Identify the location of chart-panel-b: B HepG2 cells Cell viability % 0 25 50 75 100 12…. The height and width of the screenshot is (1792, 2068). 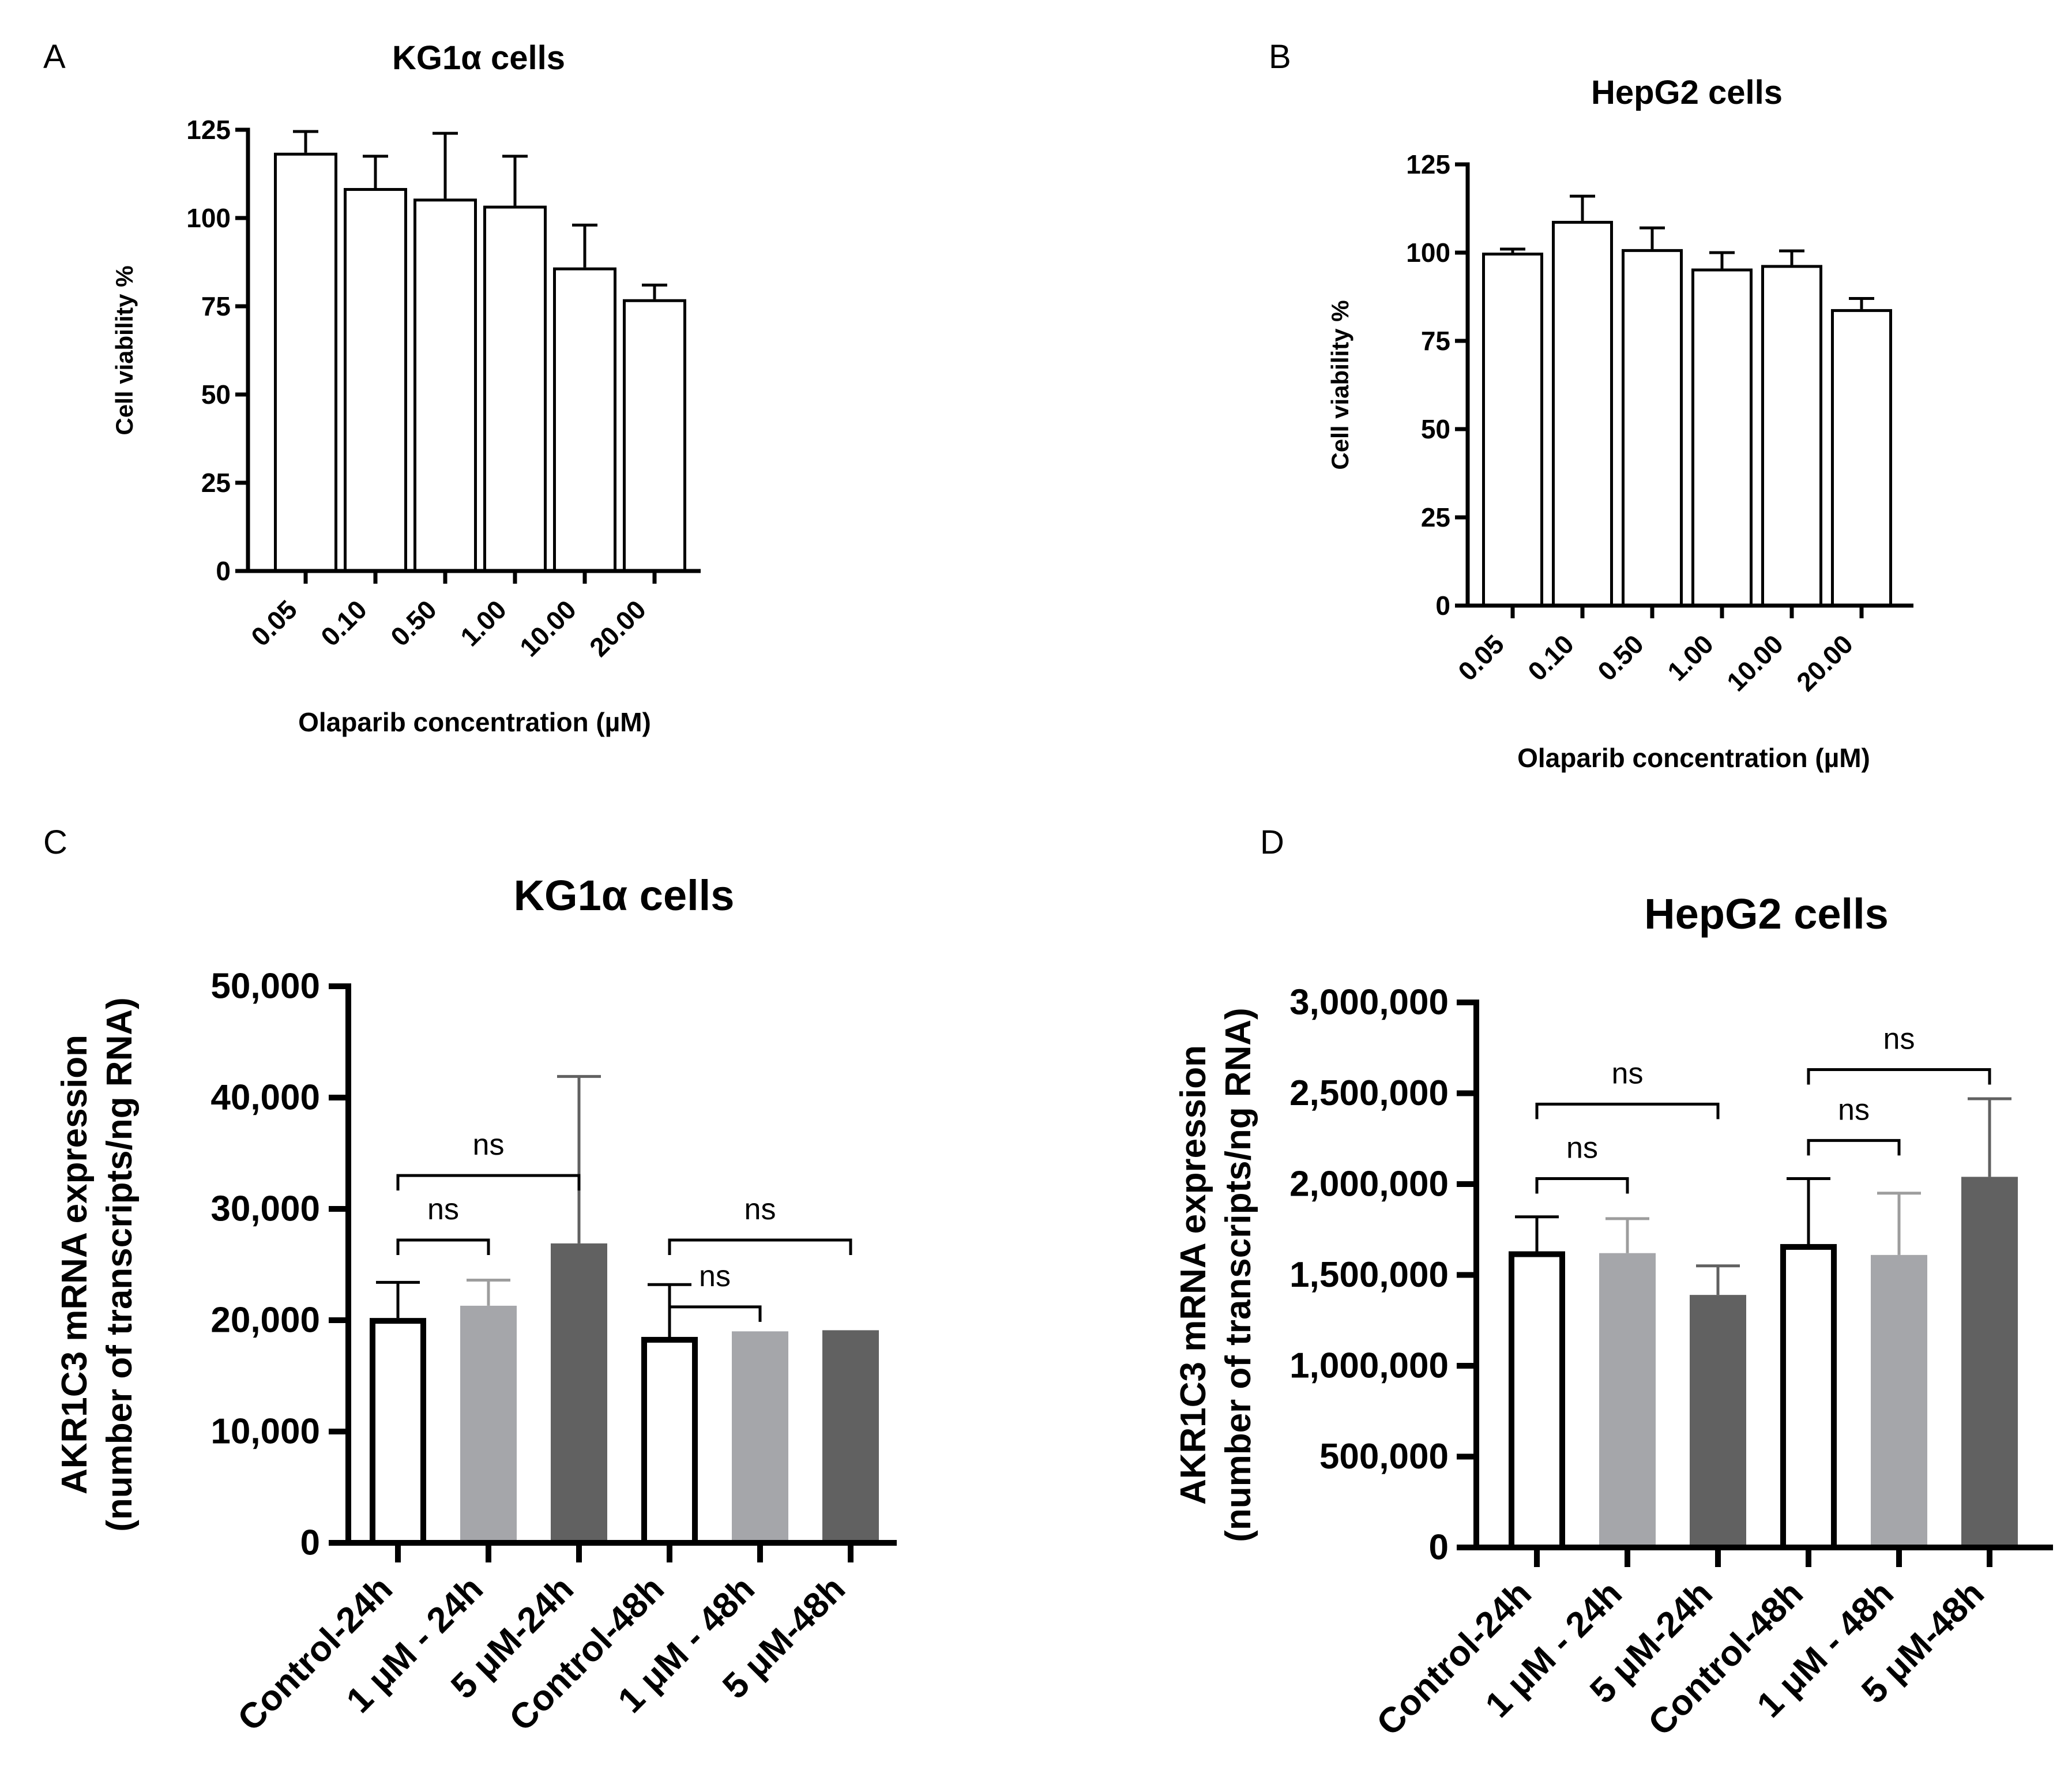
(1591, 405).